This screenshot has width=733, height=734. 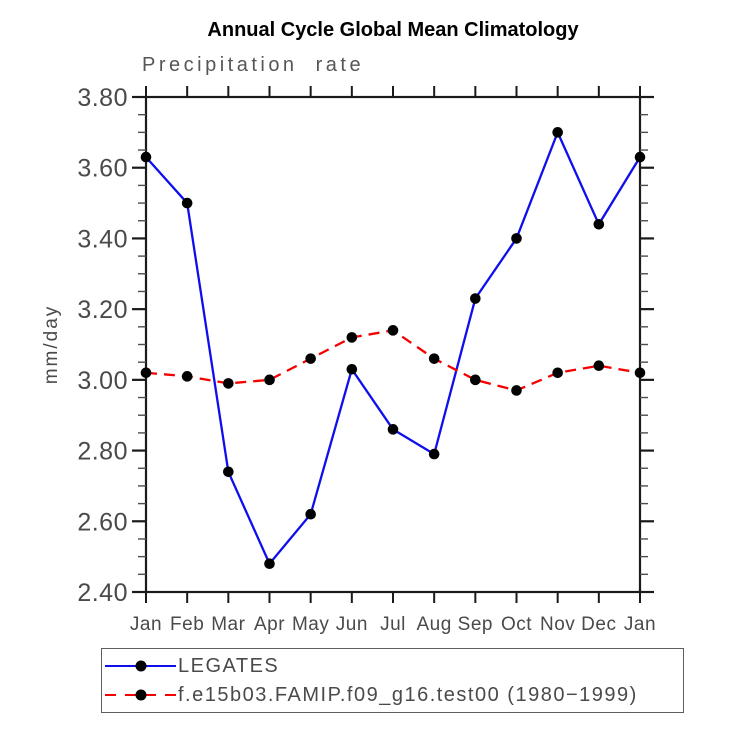 I want to click on chart-title: Annual Cycle Global Mean Climatology, so click(x=393, y=30).